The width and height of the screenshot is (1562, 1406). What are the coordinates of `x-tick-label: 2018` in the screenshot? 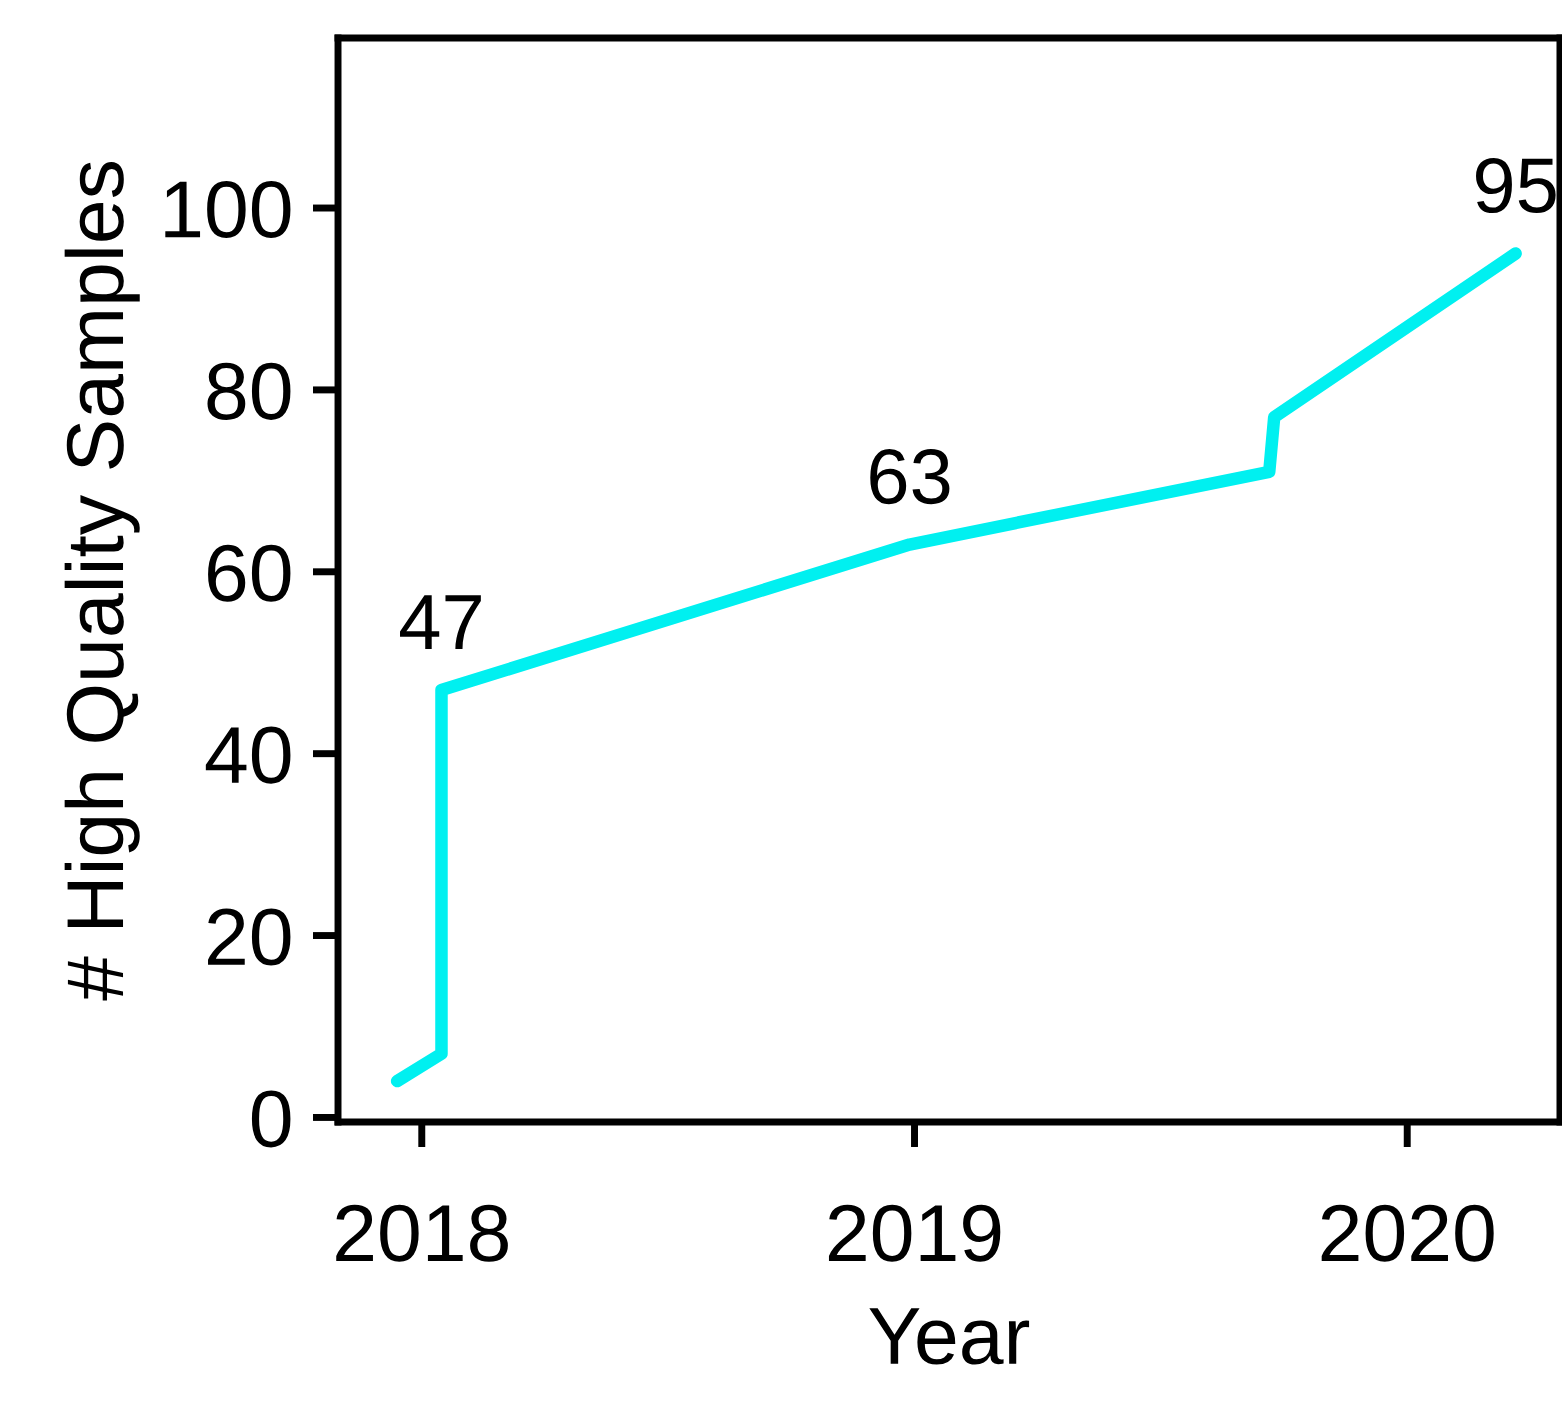 It's located at (422, 1233).